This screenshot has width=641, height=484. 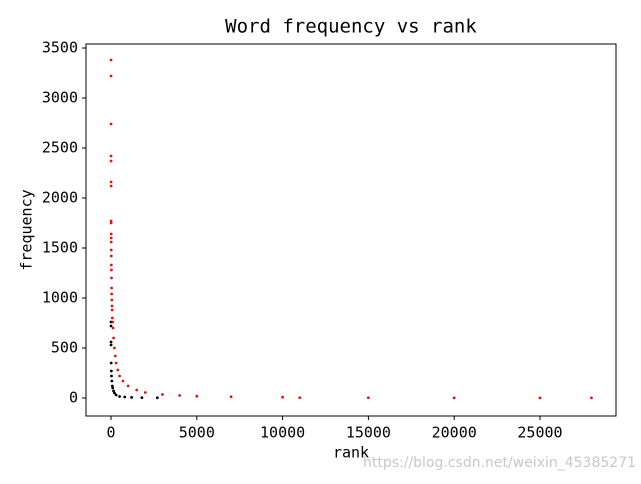 What do you see at coordinates (197, 433) in the screenshot?
I see `x-tick-label: 5000` at bounding box center [197, 433].